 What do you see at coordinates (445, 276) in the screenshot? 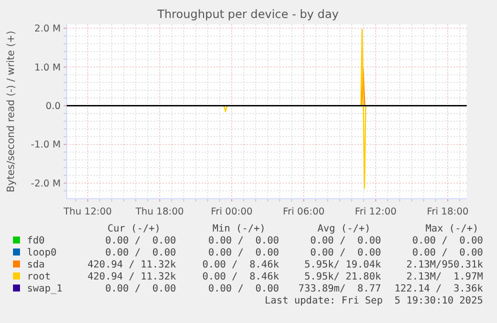
I see `text: 2.13M/ 1.97M` at bounding box center [445, 276].